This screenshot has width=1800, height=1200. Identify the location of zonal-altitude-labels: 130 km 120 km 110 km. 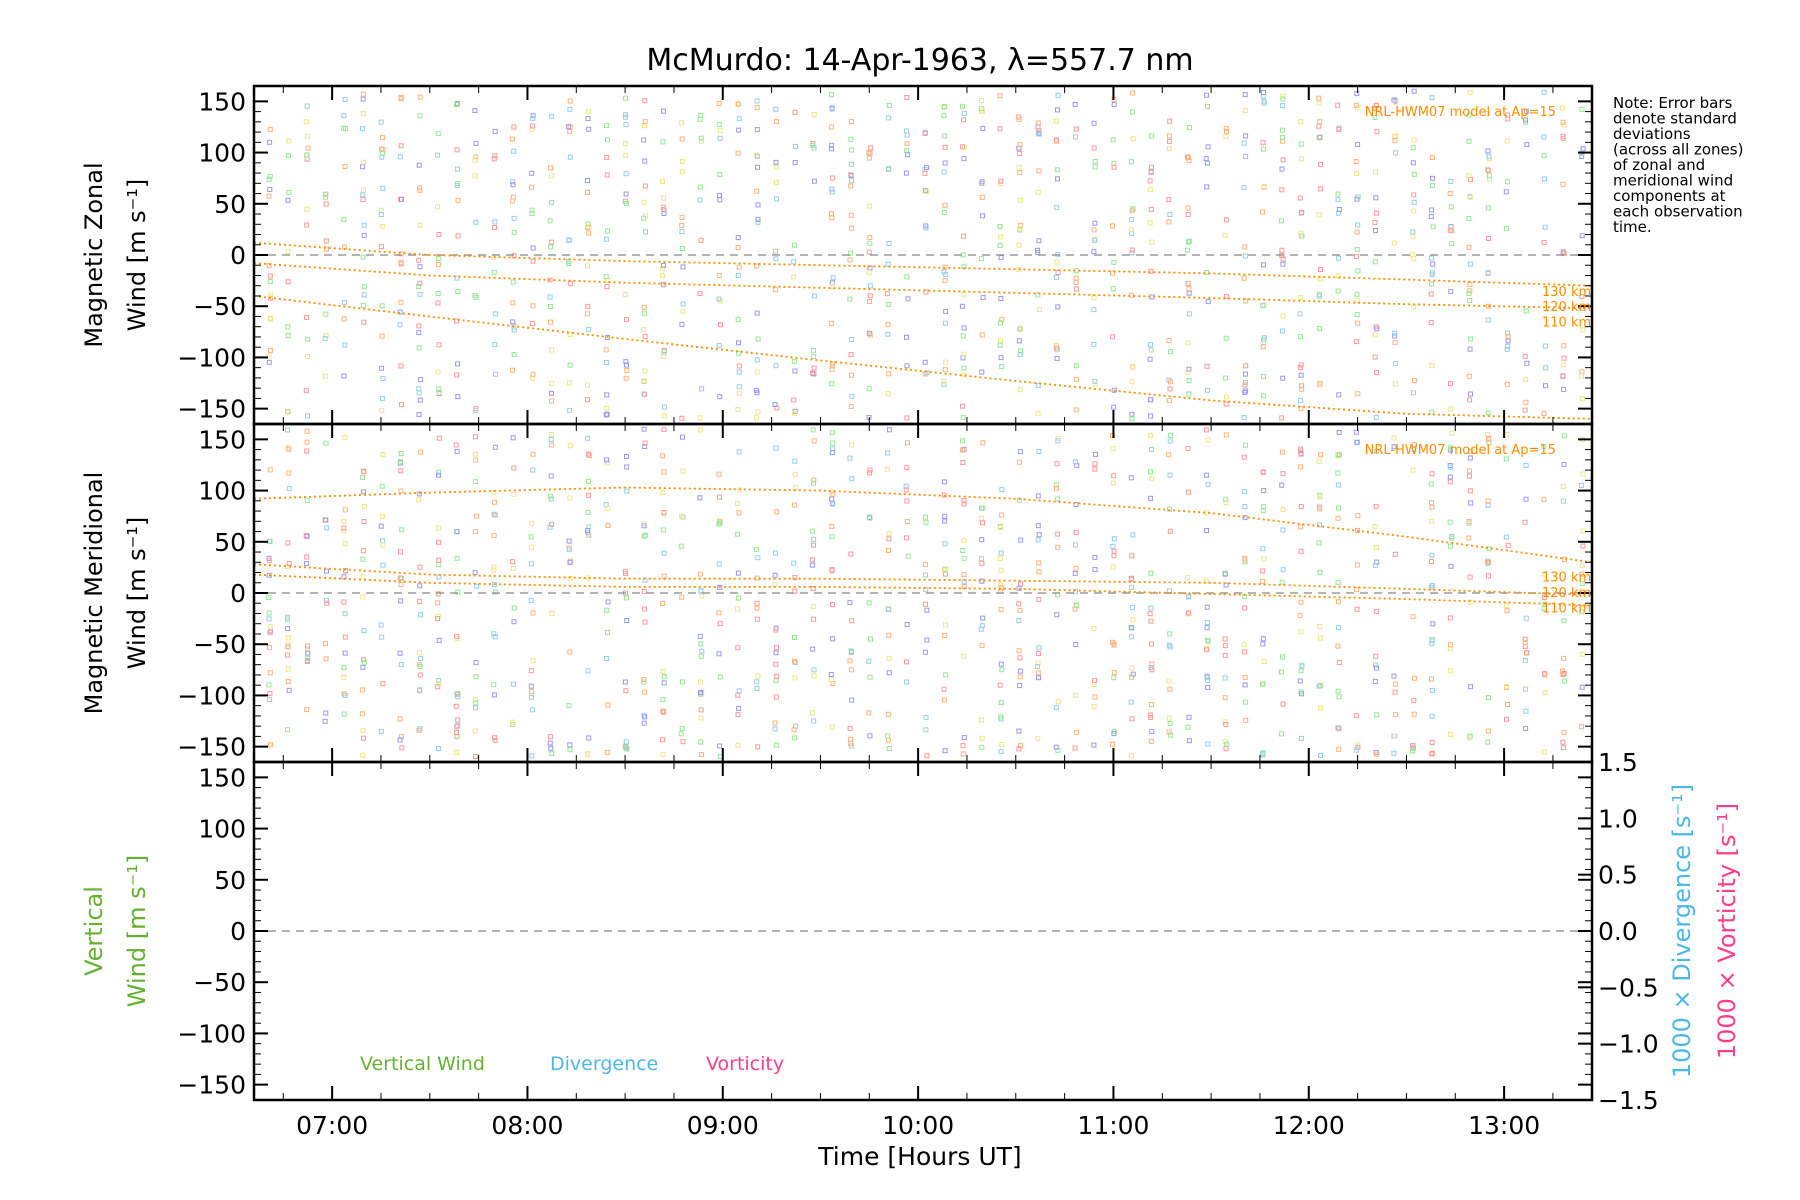
(1566, 308).